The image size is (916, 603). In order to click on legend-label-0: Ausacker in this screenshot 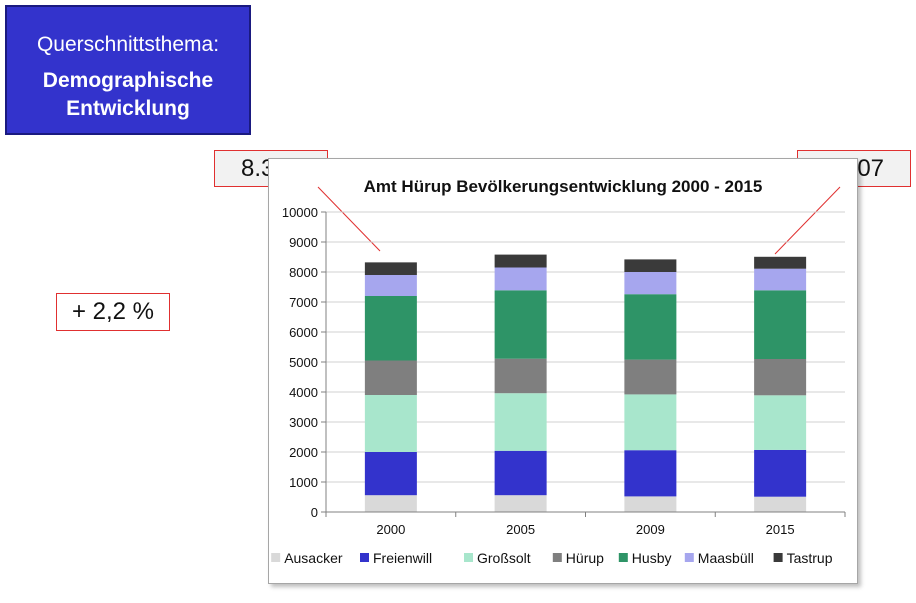, I will do `click(313, 558)`.